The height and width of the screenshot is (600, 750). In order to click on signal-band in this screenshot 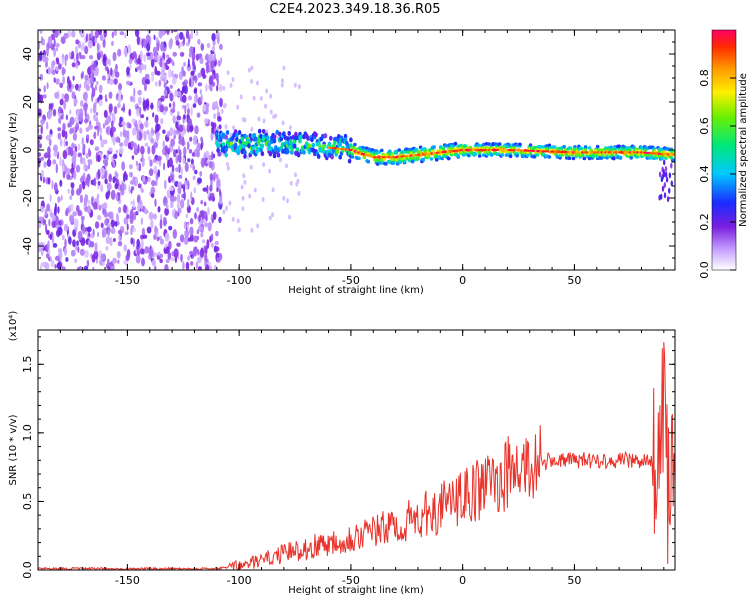, I will do `click(445, 165)`.